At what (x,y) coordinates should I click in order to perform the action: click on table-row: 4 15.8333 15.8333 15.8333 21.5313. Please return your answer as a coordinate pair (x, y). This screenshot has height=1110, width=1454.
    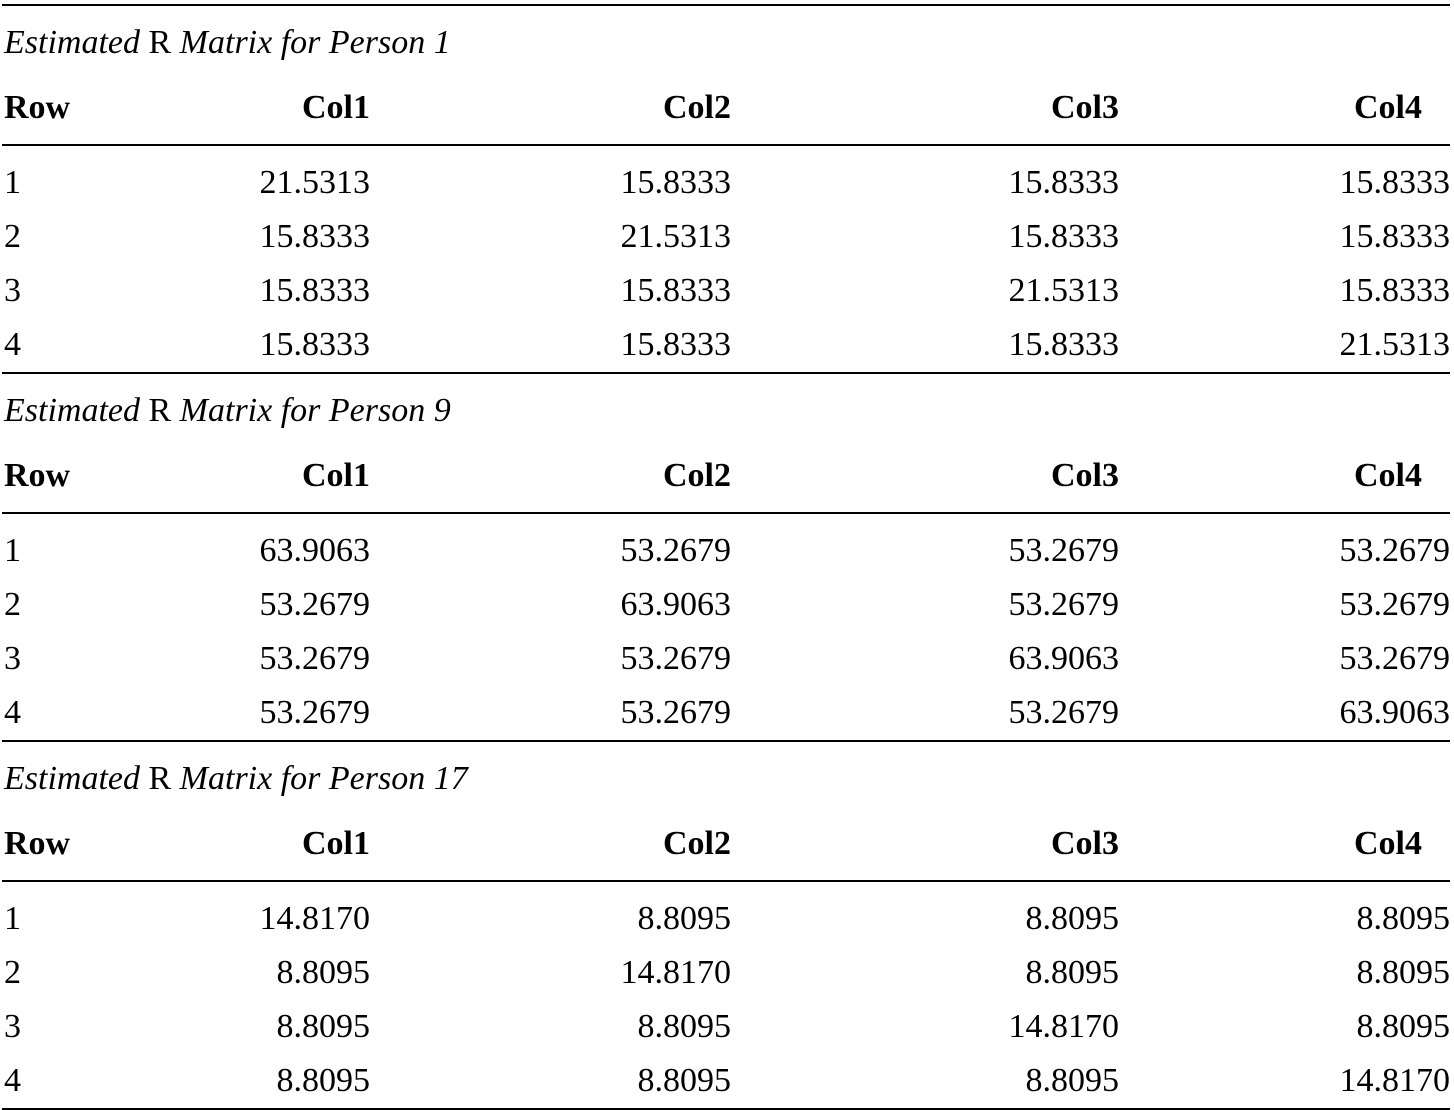
    Looking at the image, I should click on (726, 345).